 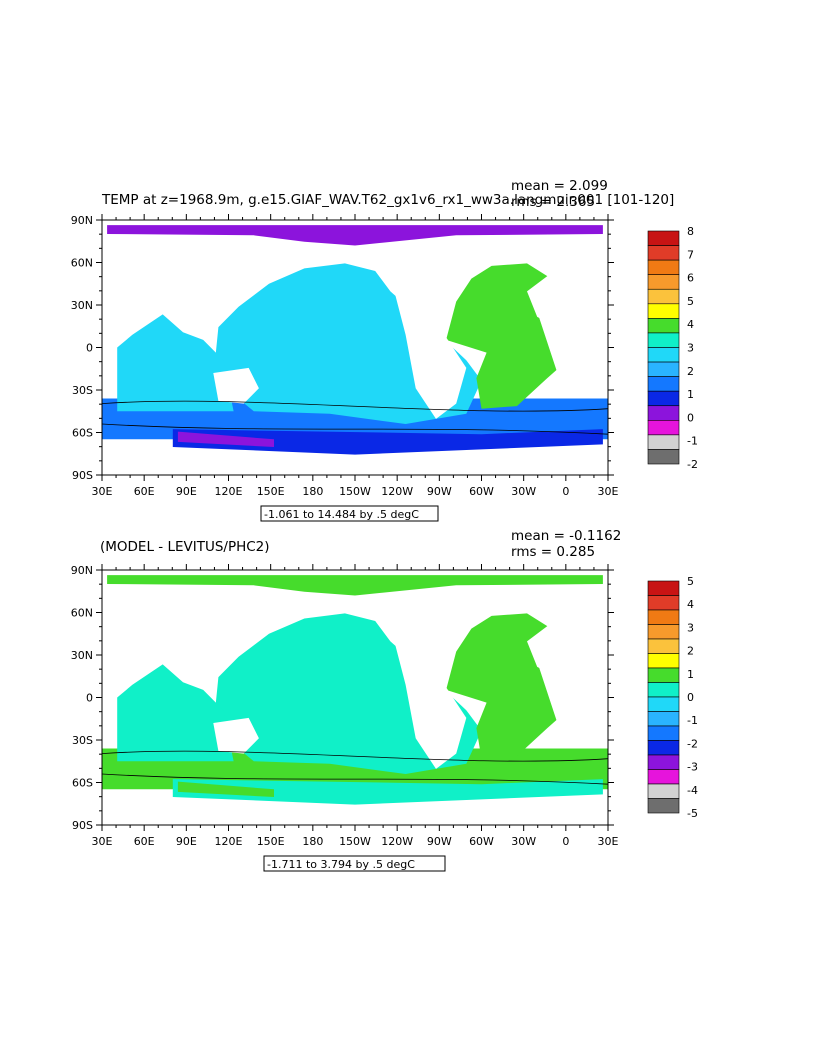 I want to click on panel-title: (MODEL - LEVITUS/PHC2), so click(x=185, y=547).